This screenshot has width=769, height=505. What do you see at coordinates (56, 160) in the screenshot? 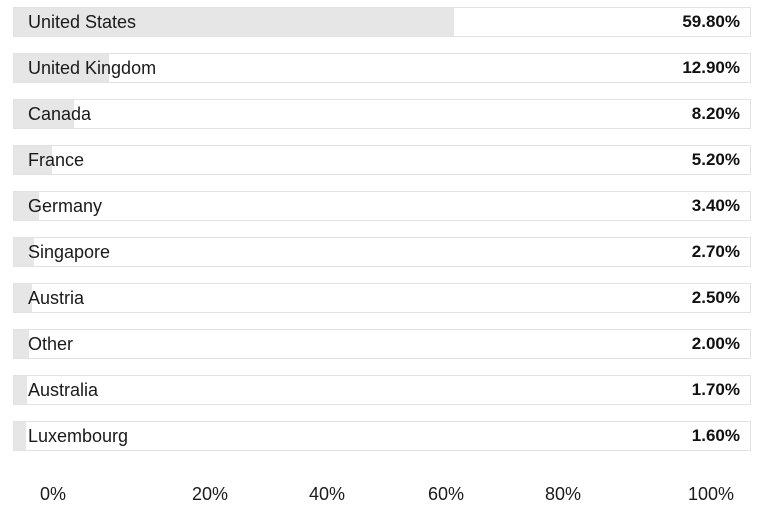
I see `category-label: France` at bounding box center [56, 160].